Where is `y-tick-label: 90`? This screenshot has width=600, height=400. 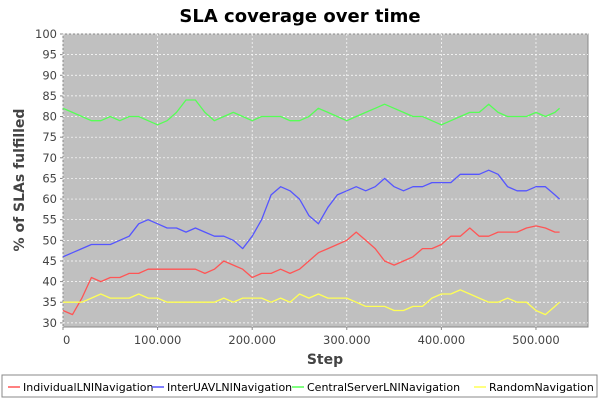 y-tick-label: 90 is located at coordinates (49, 75).